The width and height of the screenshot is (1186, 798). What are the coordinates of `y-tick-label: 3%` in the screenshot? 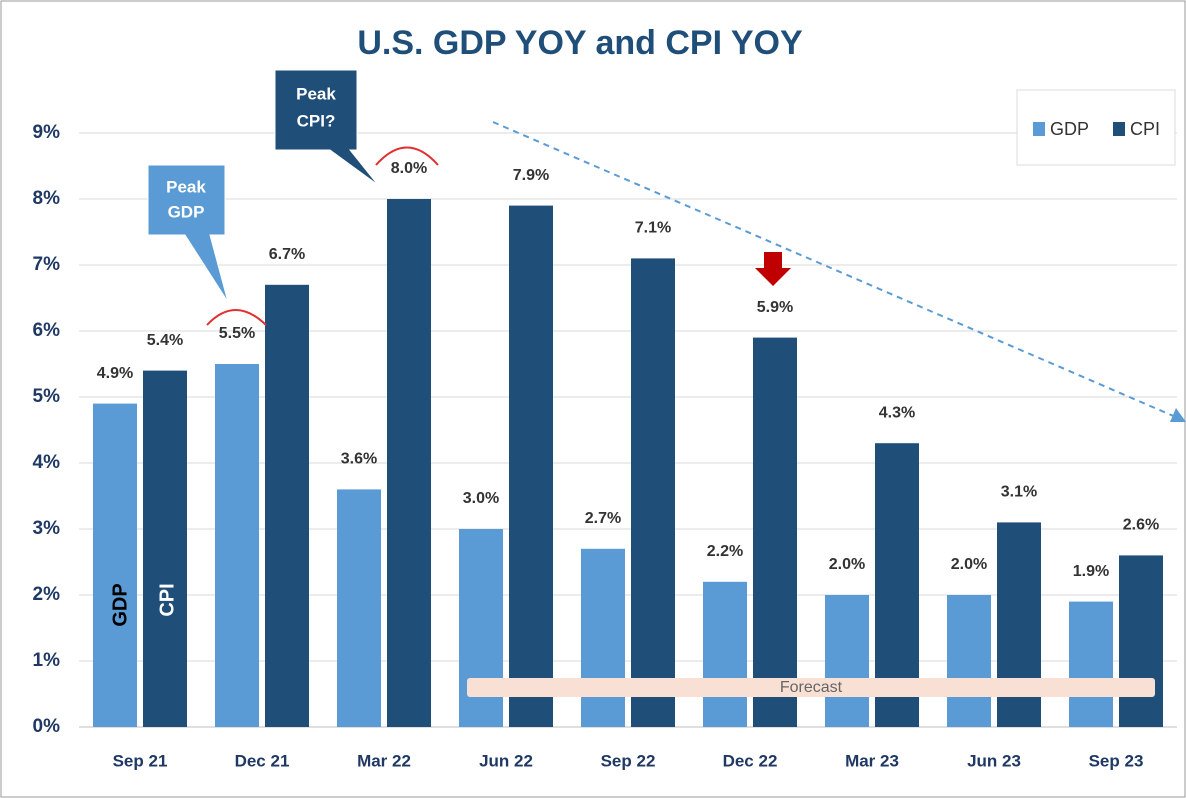 It's located at (47, 528).